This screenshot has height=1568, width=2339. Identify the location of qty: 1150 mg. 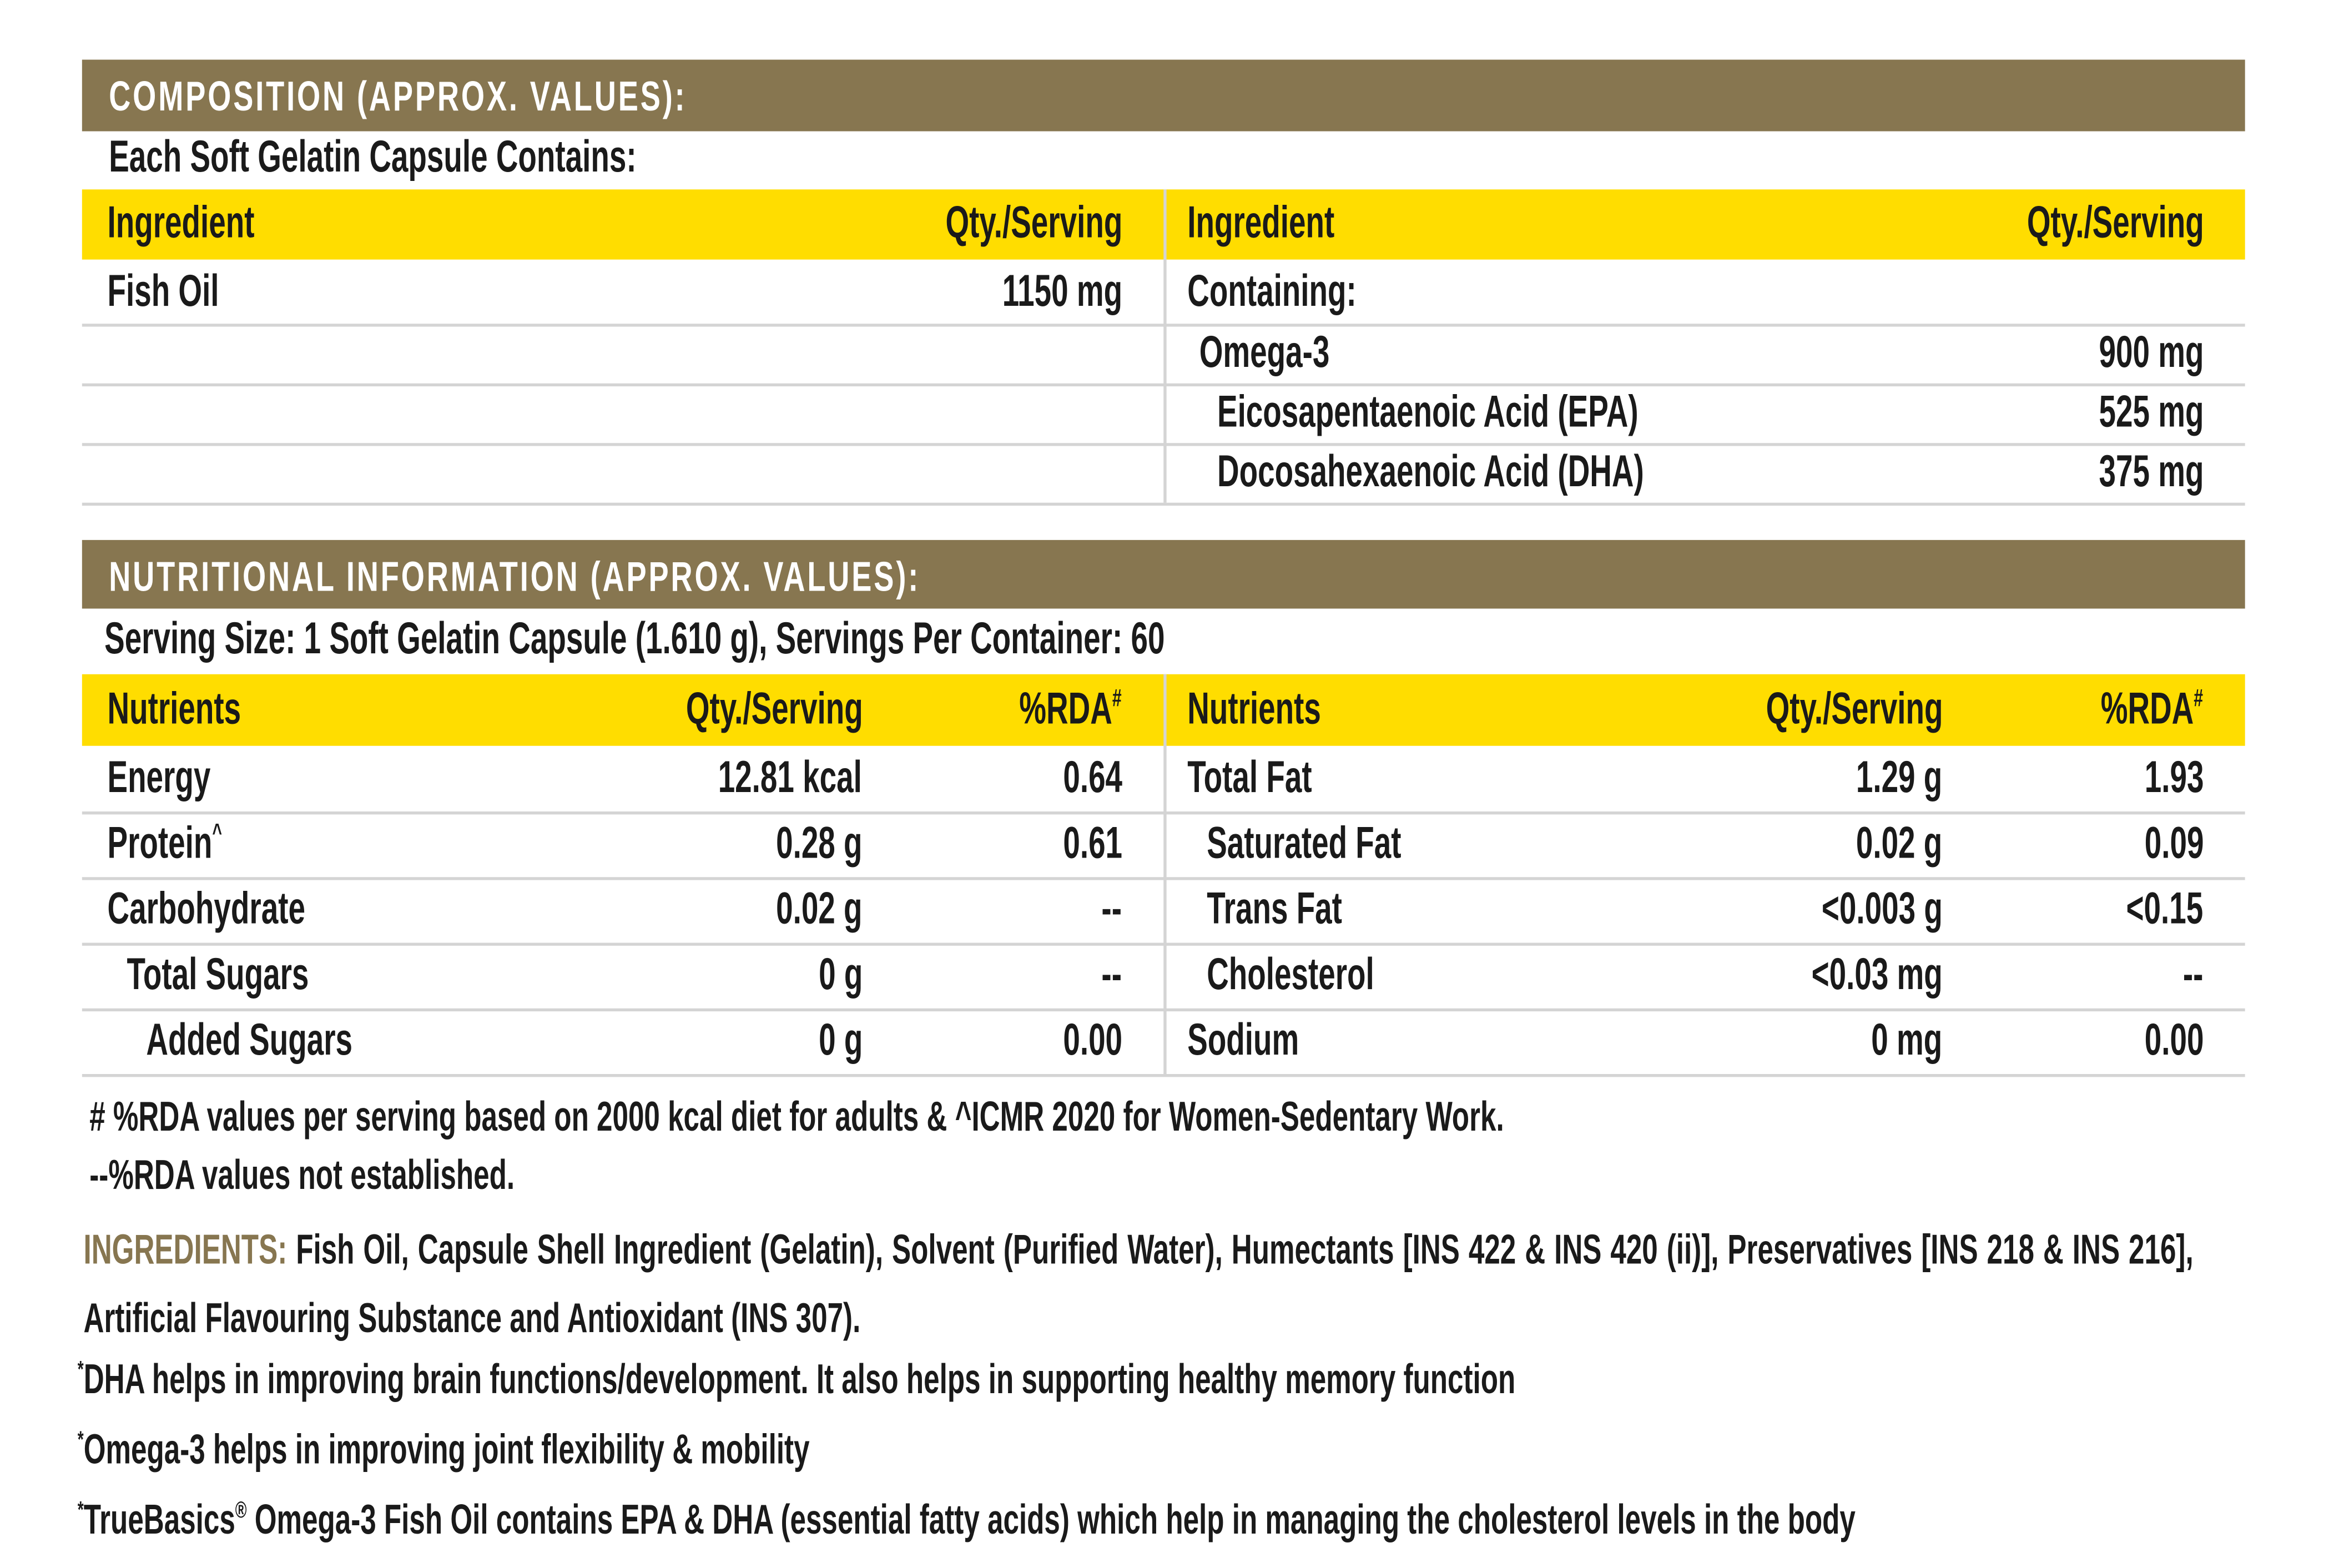
(1061, 291).